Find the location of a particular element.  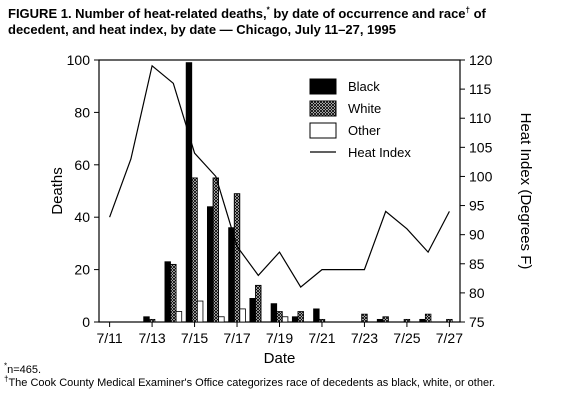

footnote-1-text: n=465. is located at coordinates (24, 370).